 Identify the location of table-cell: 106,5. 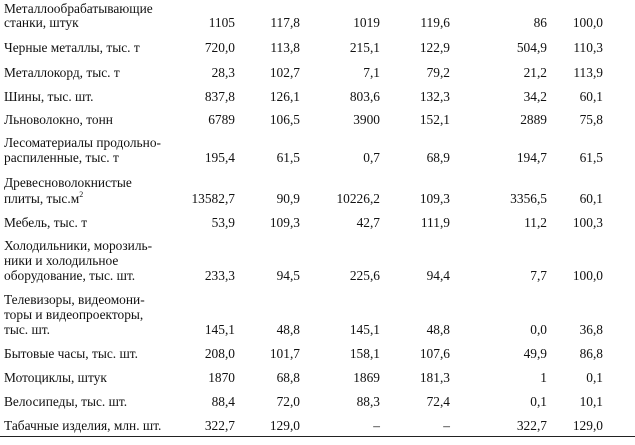
(284, 119).